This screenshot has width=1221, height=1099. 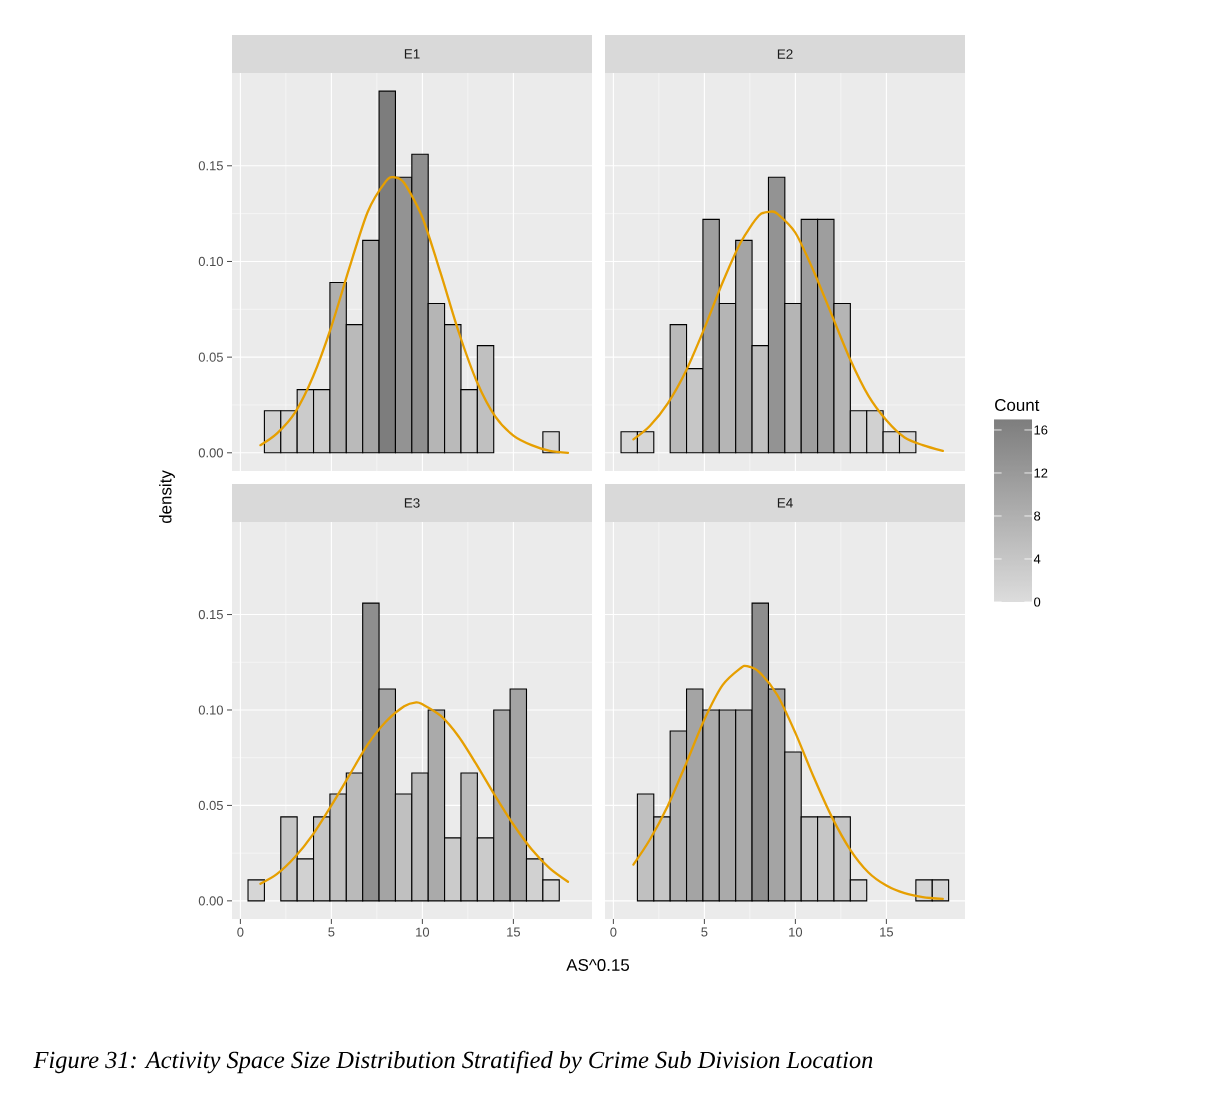 I want to click on color-bar-label: 4, so click(x=1037, y=559).